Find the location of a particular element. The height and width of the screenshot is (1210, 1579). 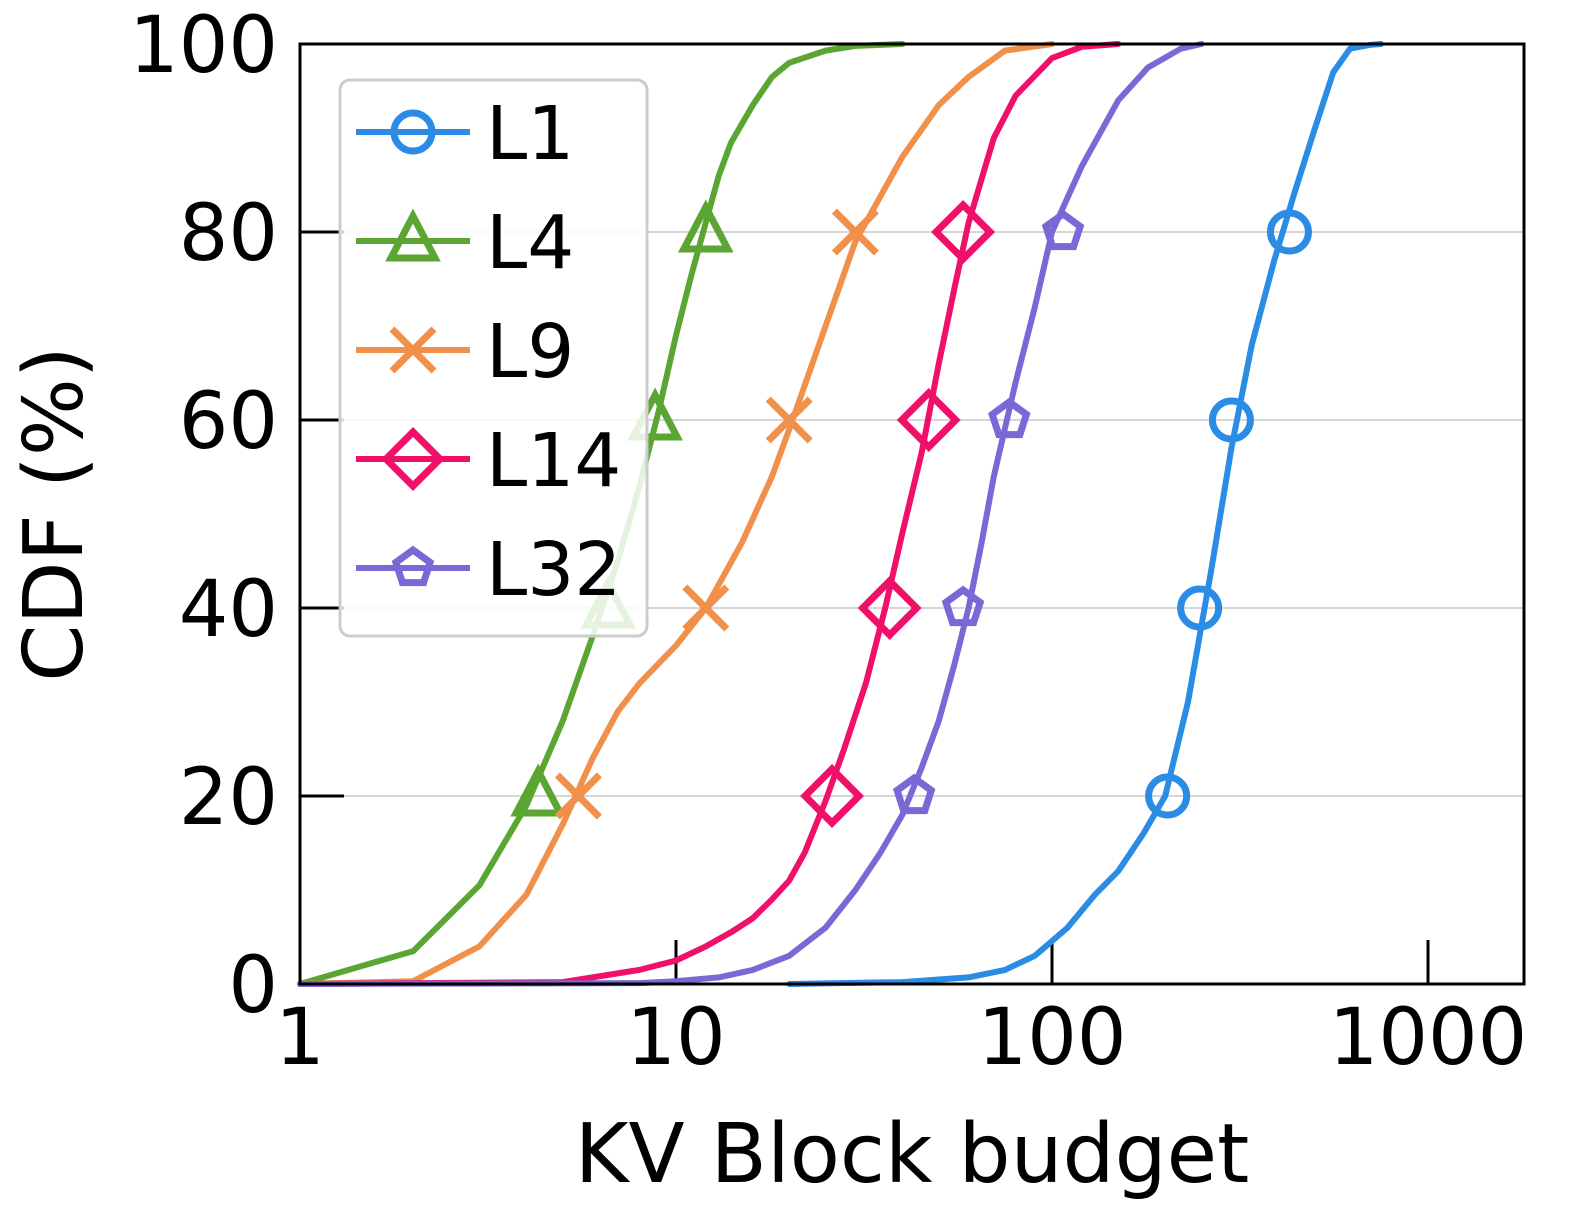

legend-item-l9: L9 is located at coordinates (465, 352).